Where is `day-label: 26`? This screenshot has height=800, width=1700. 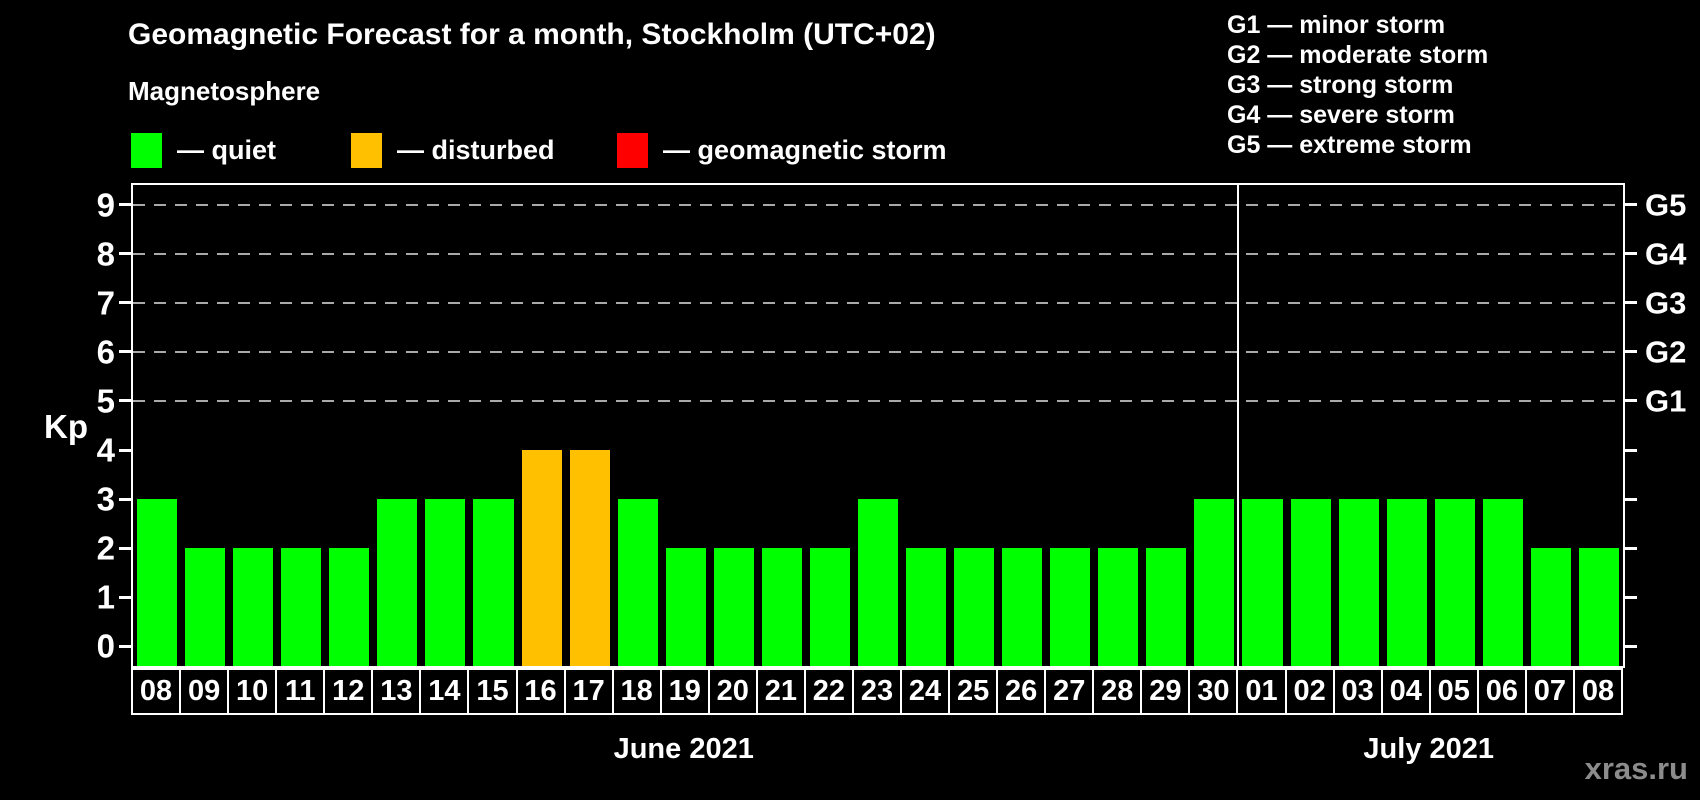 day-label: 26 is located at coordinates (1021, 691).